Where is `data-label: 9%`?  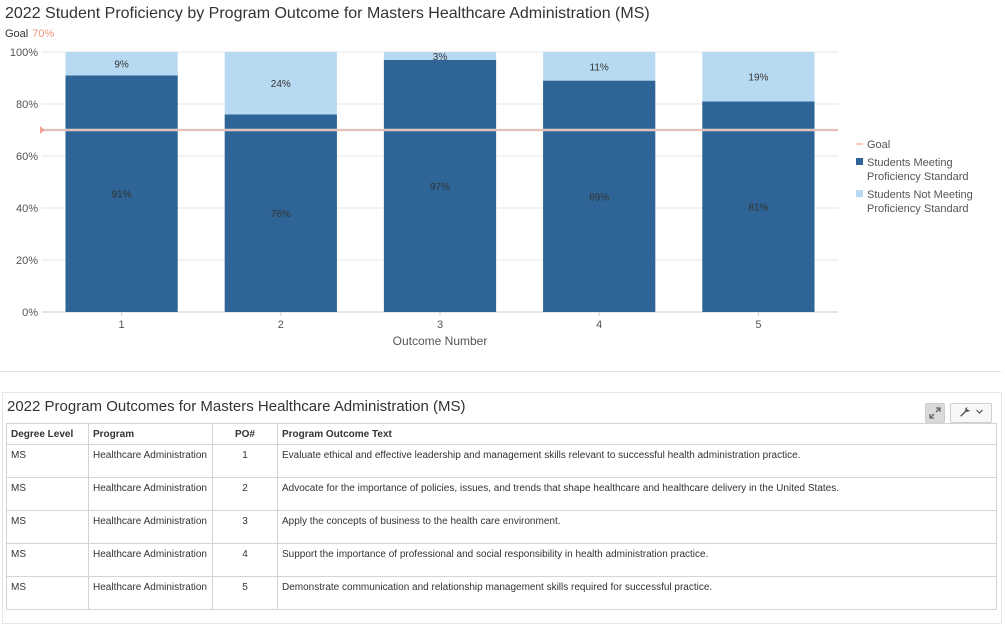
data-label: 9% is located at coordinates (121, 65).